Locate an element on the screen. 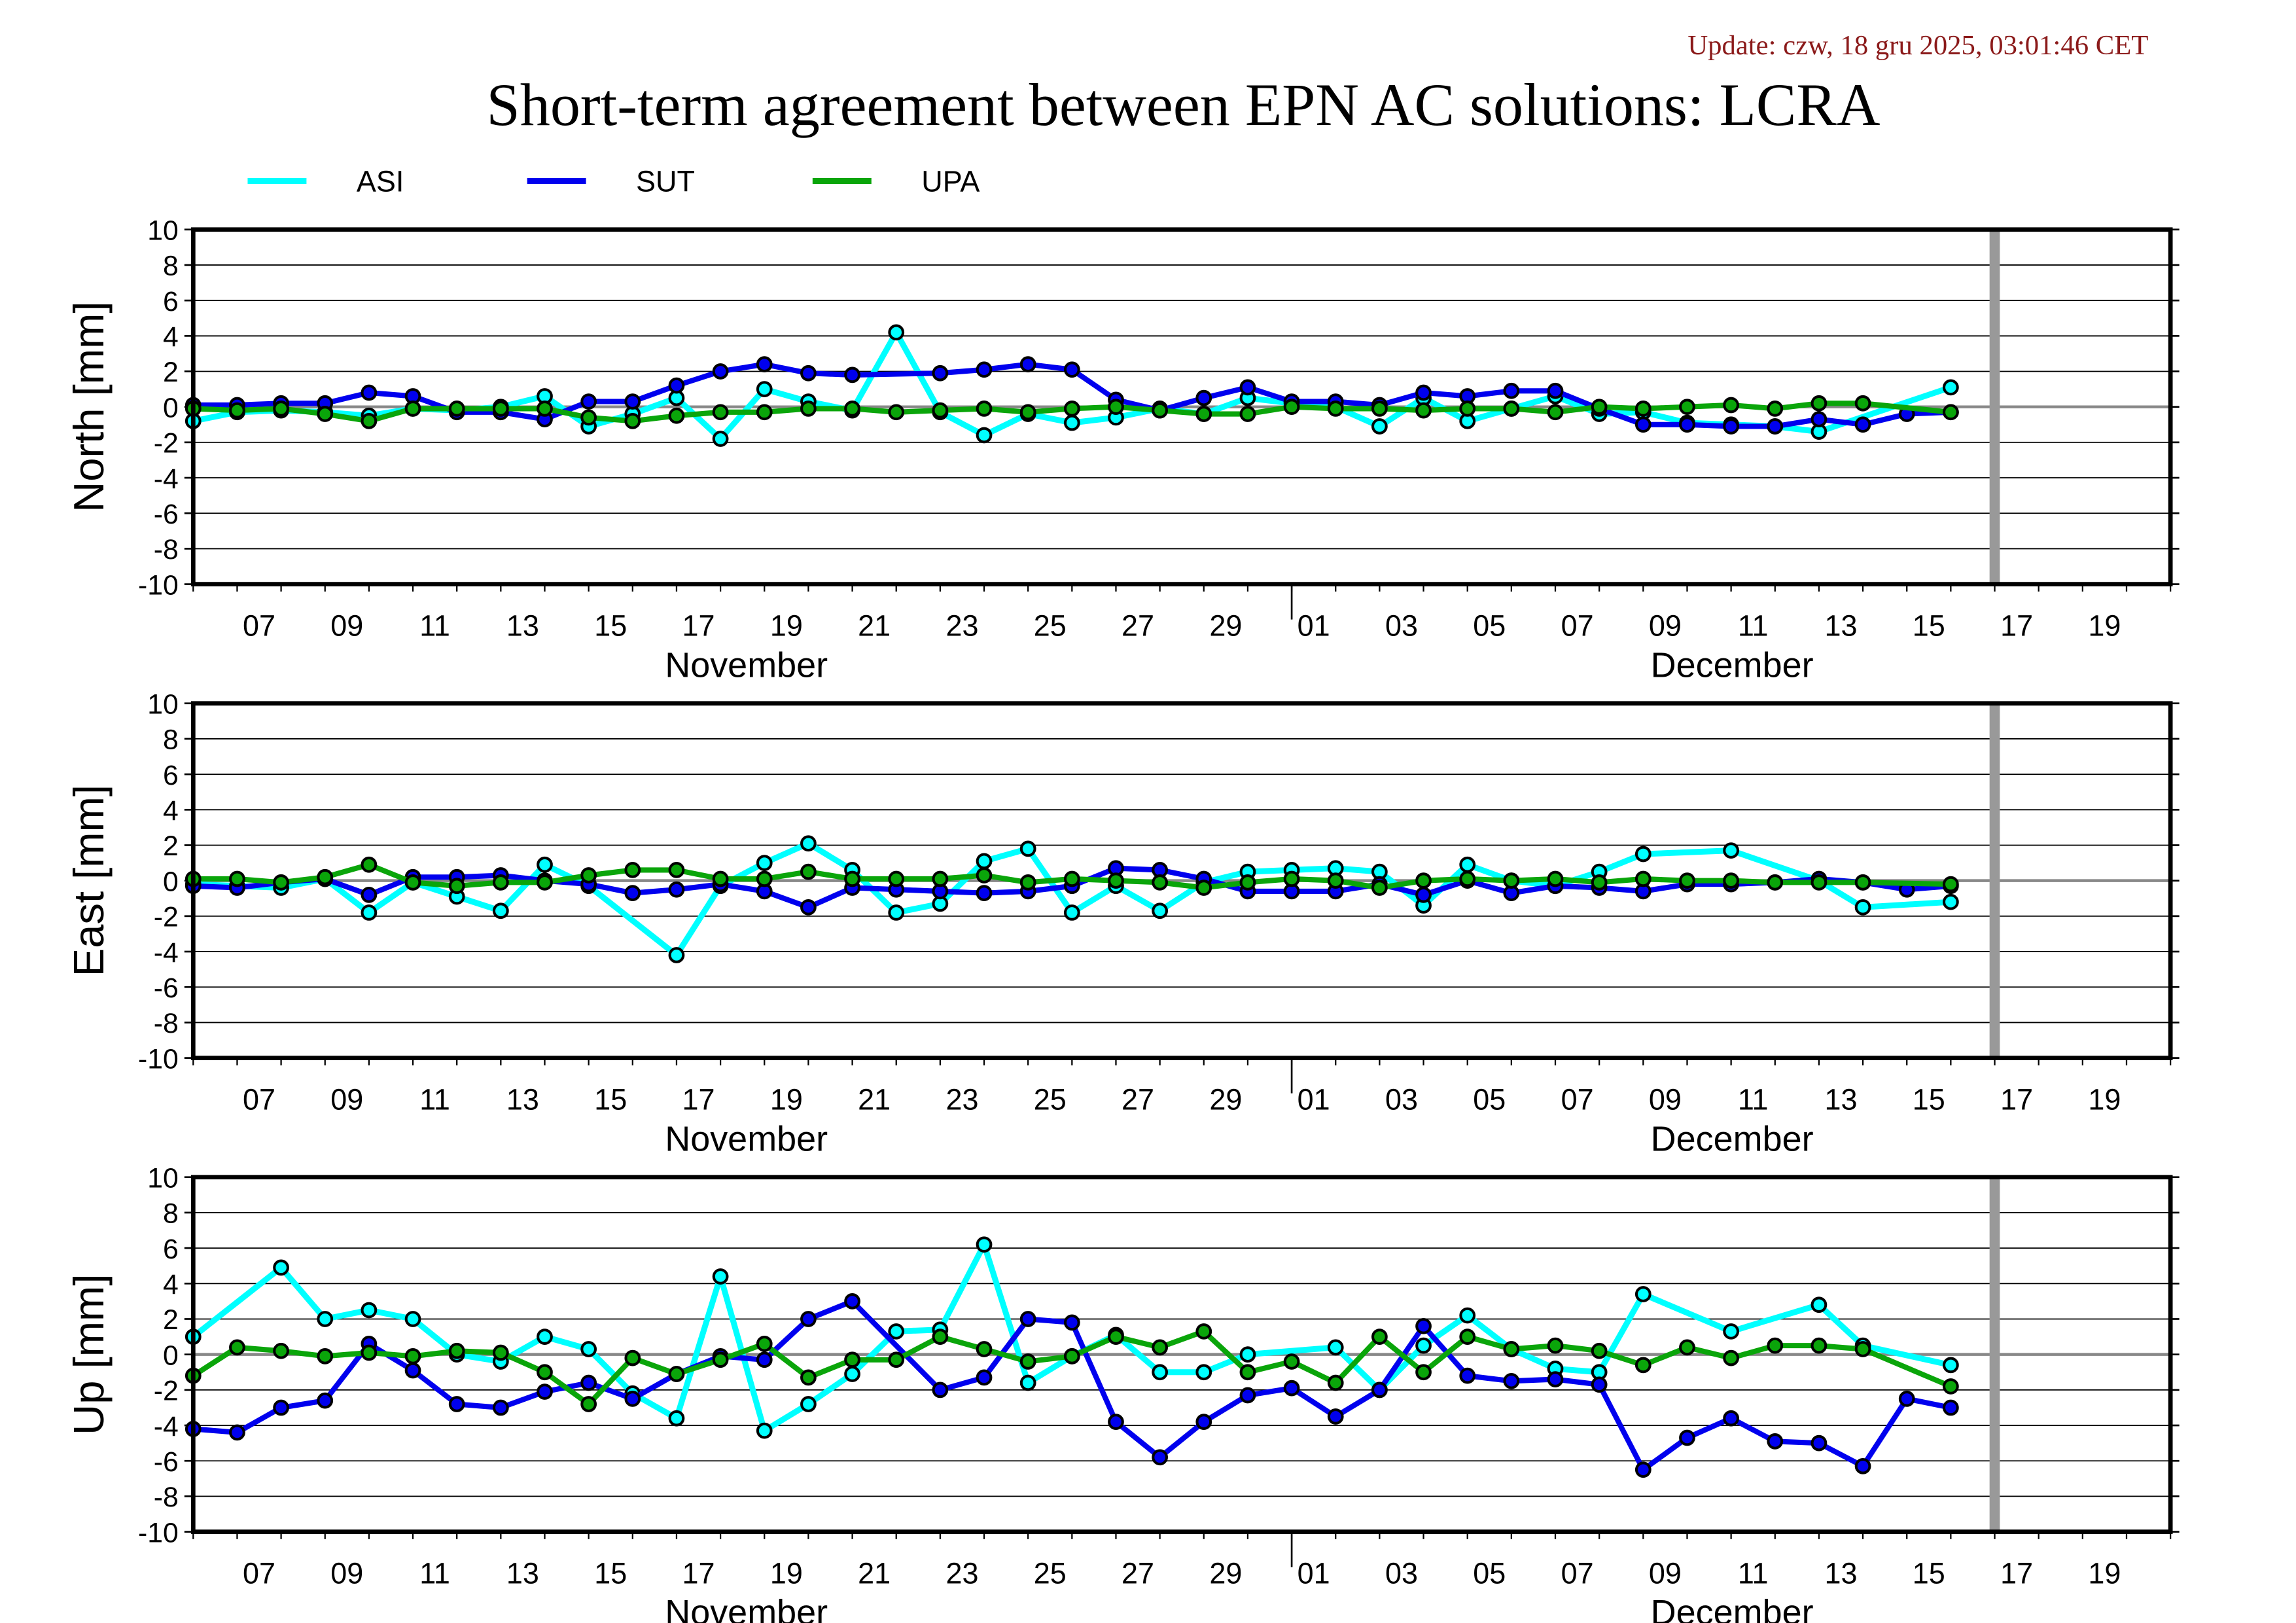 This screenshot has height=1623, width=2296. legend-label-asi: ASI is located at coordinates (380, 181).